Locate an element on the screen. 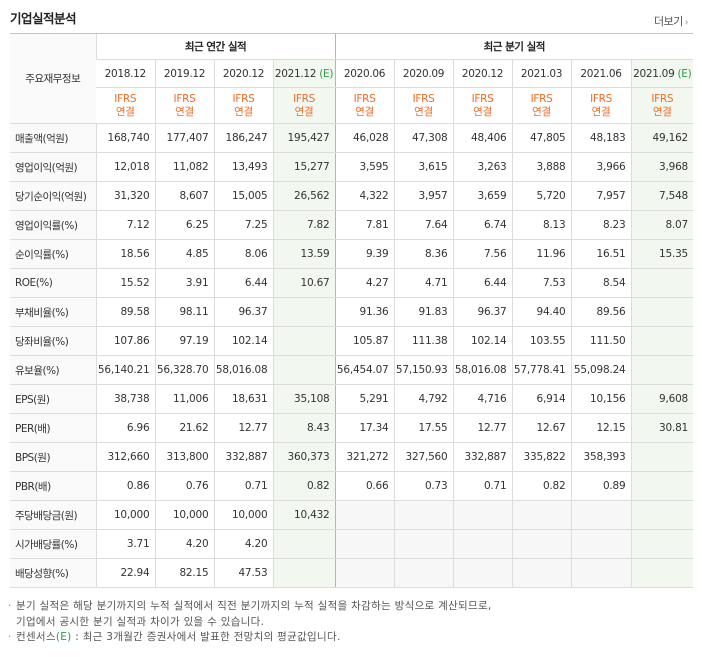  table-cell: 26,562 is located at coordinates (304, 196).